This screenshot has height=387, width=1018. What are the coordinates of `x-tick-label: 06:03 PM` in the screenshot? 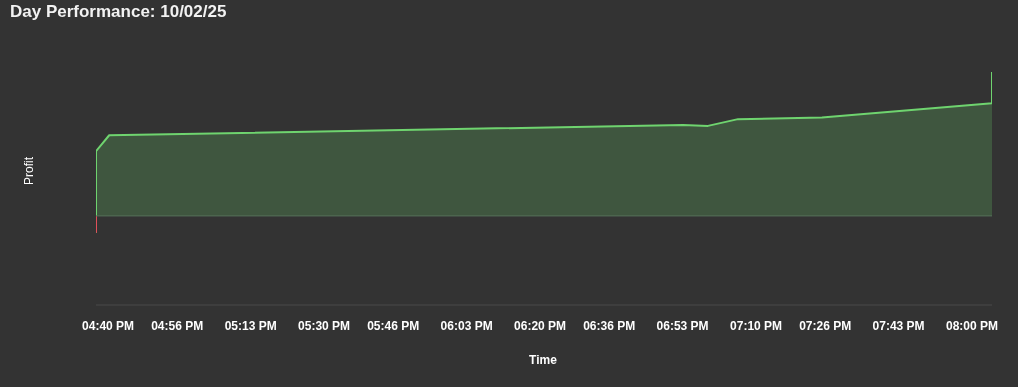 It's located at (466, 325).